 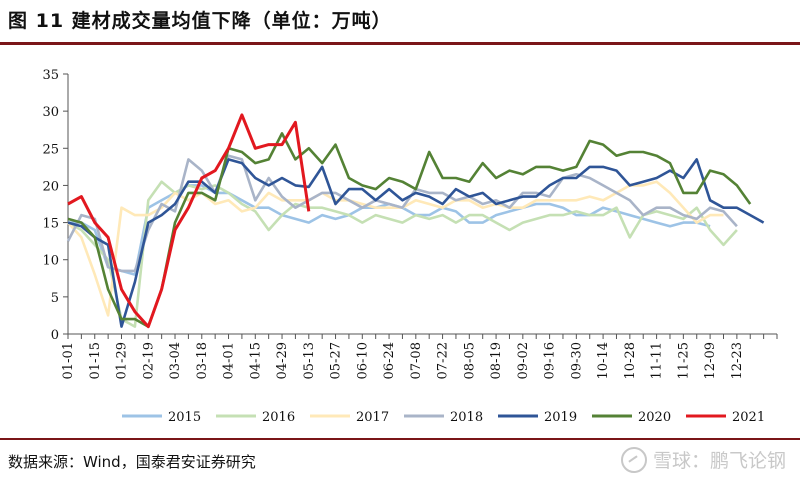 What do you see at coordinates (278, 417) in the screenshot?
I see `legend-label-2016: 2016` at bounding box center [278, 417].